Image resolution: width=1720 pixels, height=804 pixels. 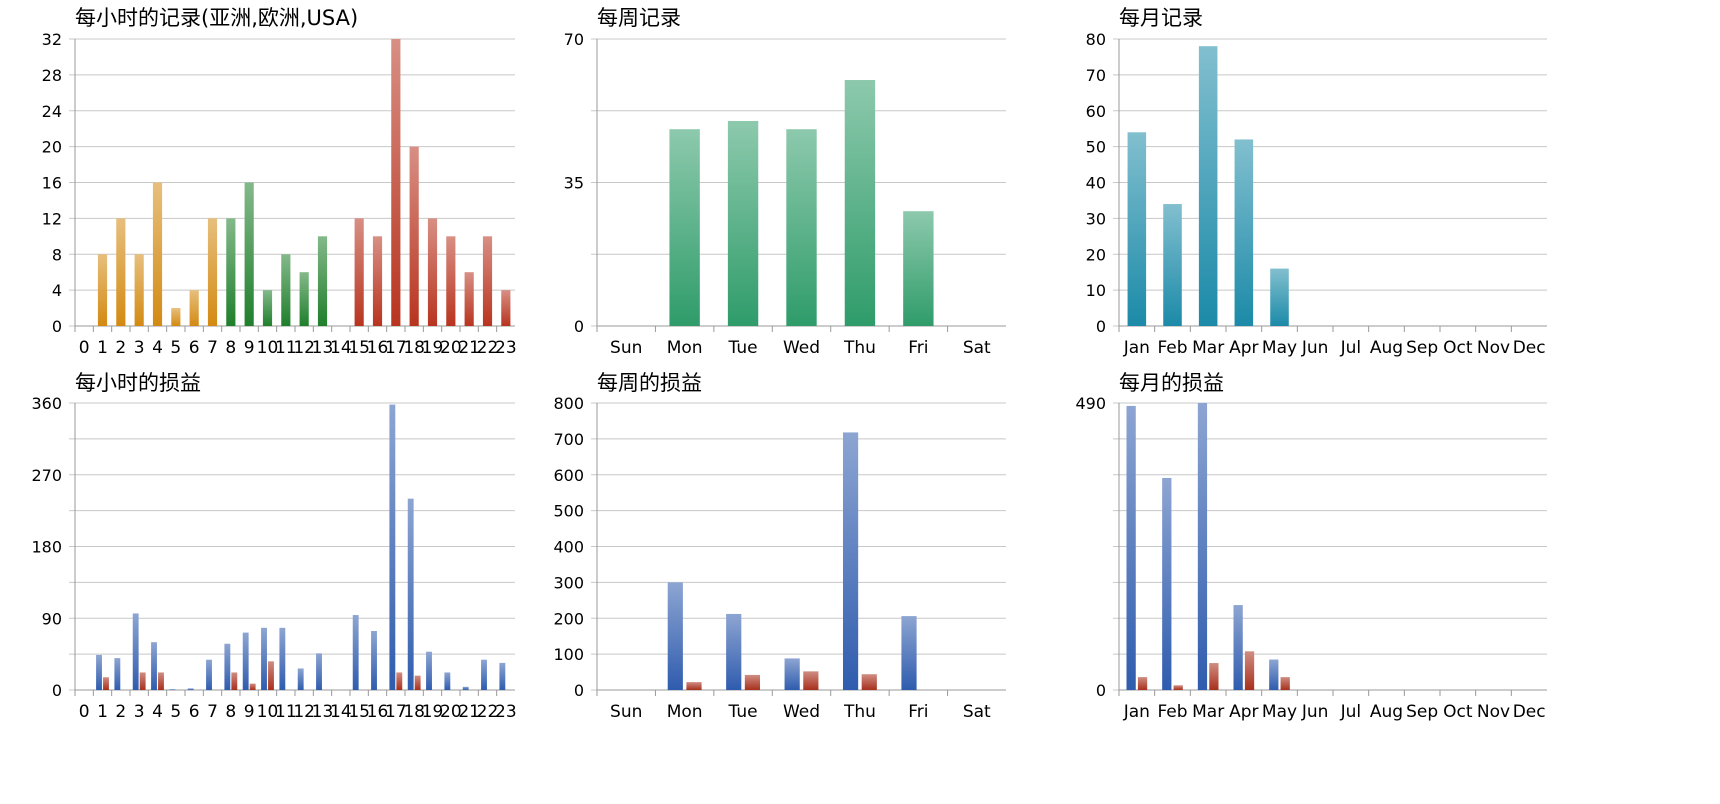 I want to click on x-tick-label: 9, so click(x=249, y=712).